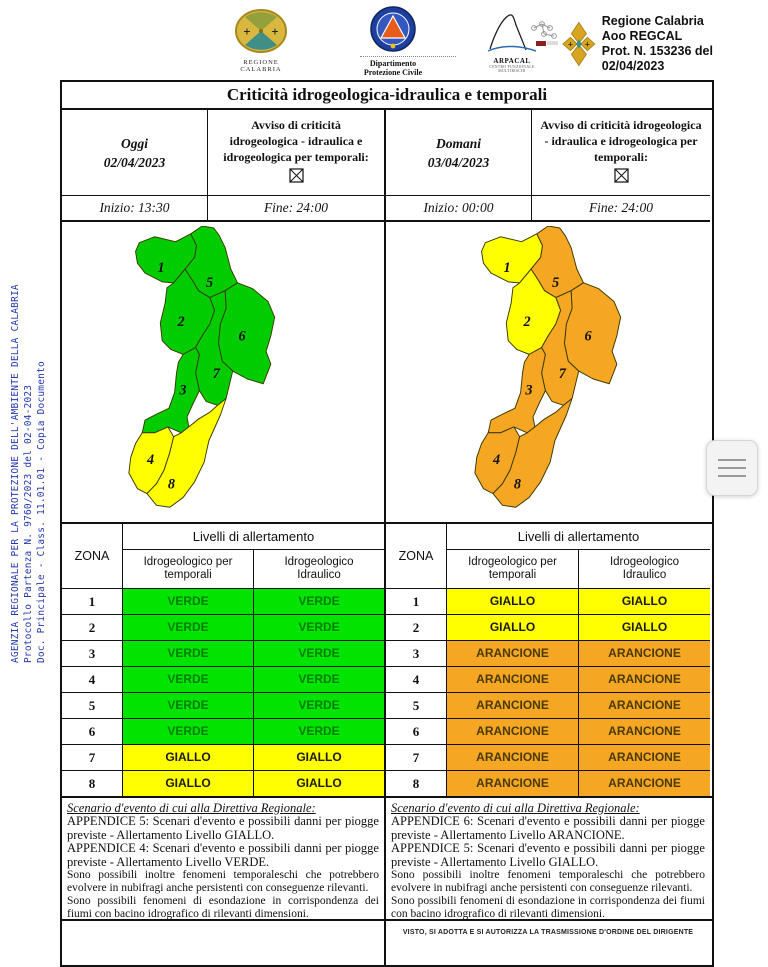 This screenshot has height=967, width=768. Describe the element at coordinates (92, 556) in the screenshot. I see `zona-header: ZONA` at that location.